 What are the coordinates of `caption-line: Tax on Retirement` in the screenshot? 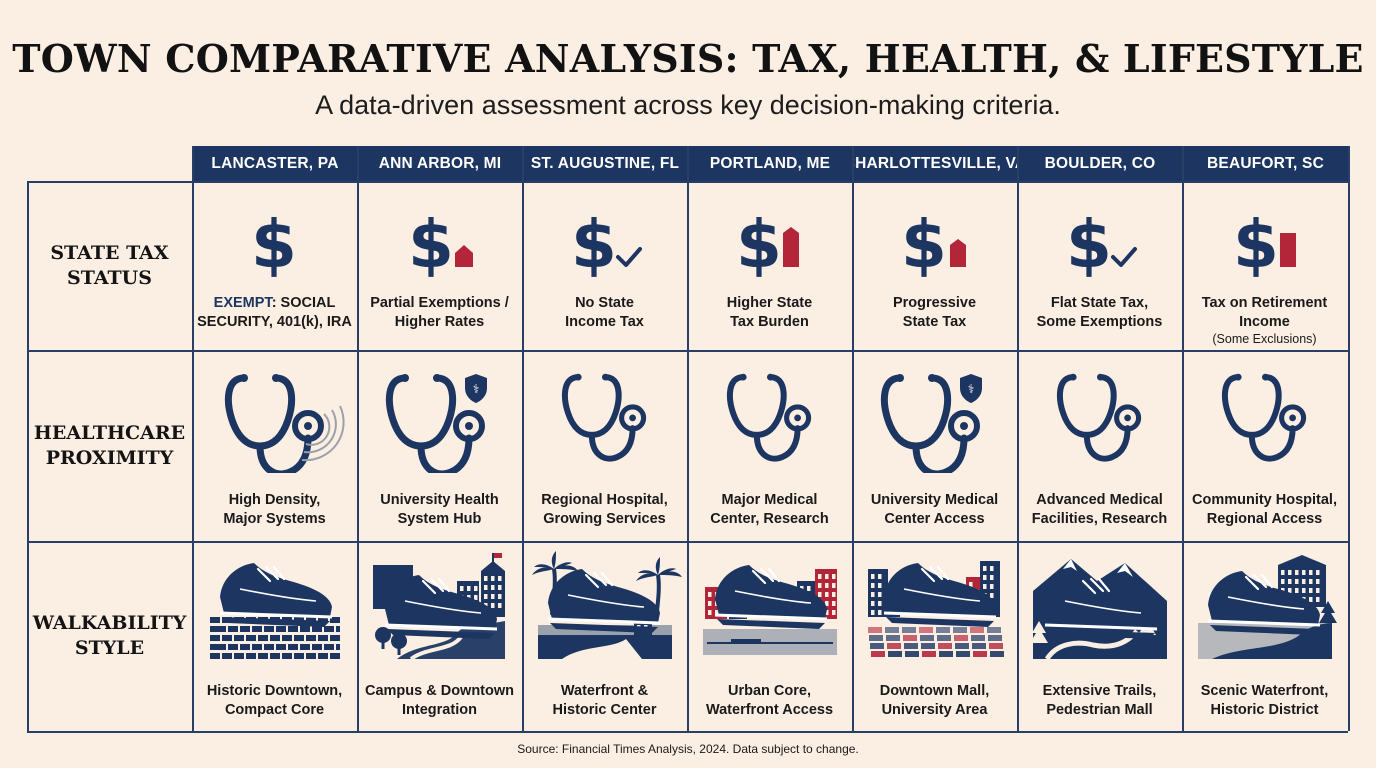 It's located at (1264, 303).